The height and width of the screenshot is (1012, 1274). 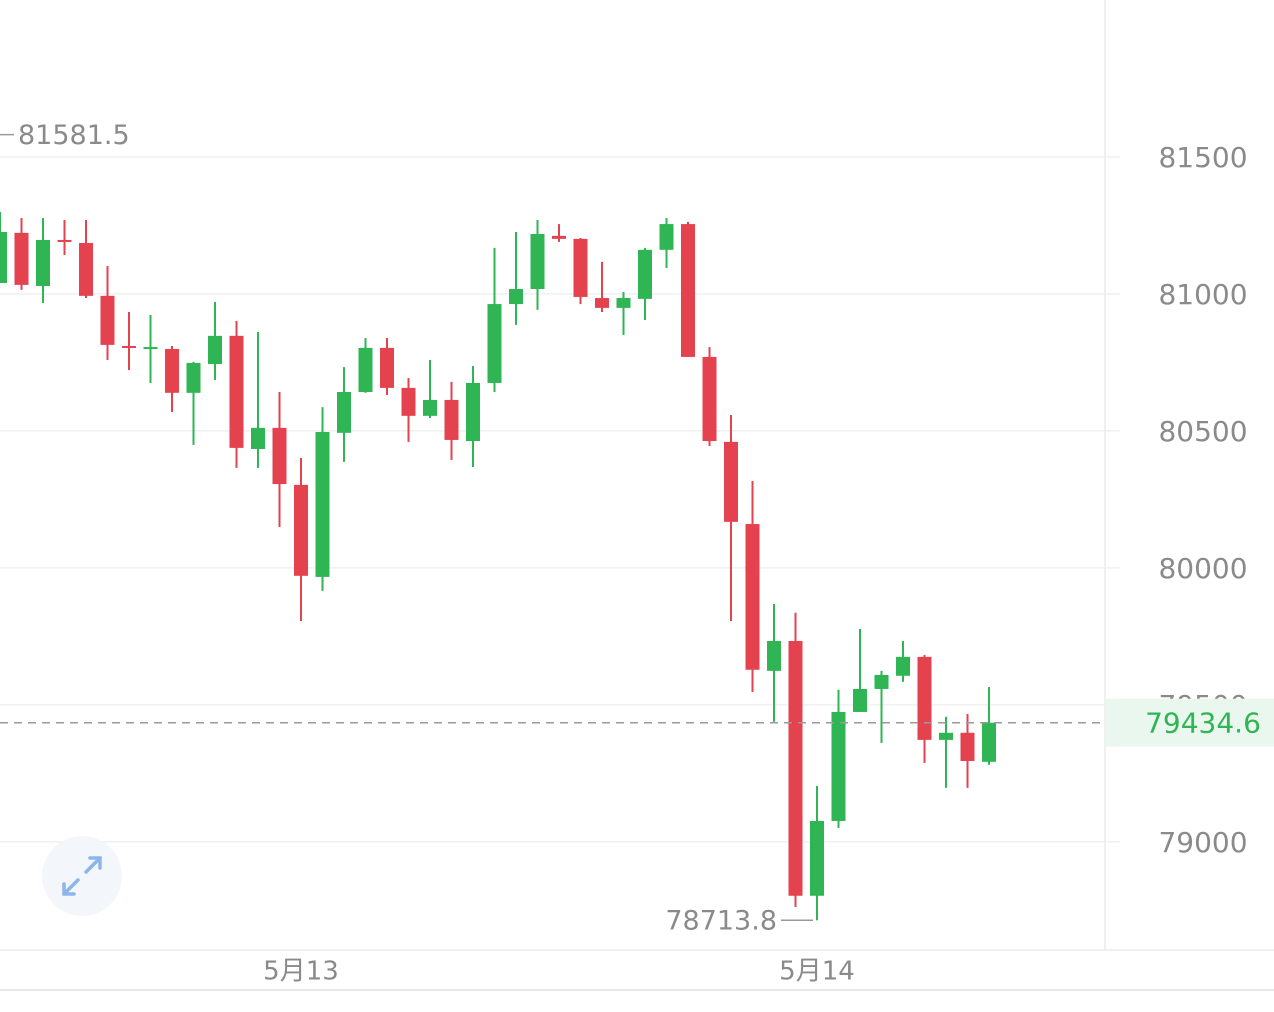 I want to click on x-tick-label: 5月14, so click(x=817, y=972).